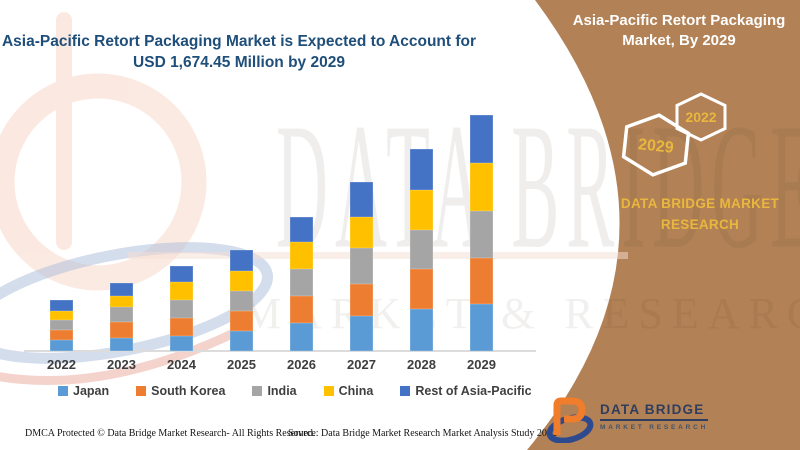 The width and height of the screenshot is (800, 450). What do you see at coordinates (421, 169) in the screenshot?
I see `bar-segment-2028-rest-of-asia-pacific` at bounding box center [421, 169].